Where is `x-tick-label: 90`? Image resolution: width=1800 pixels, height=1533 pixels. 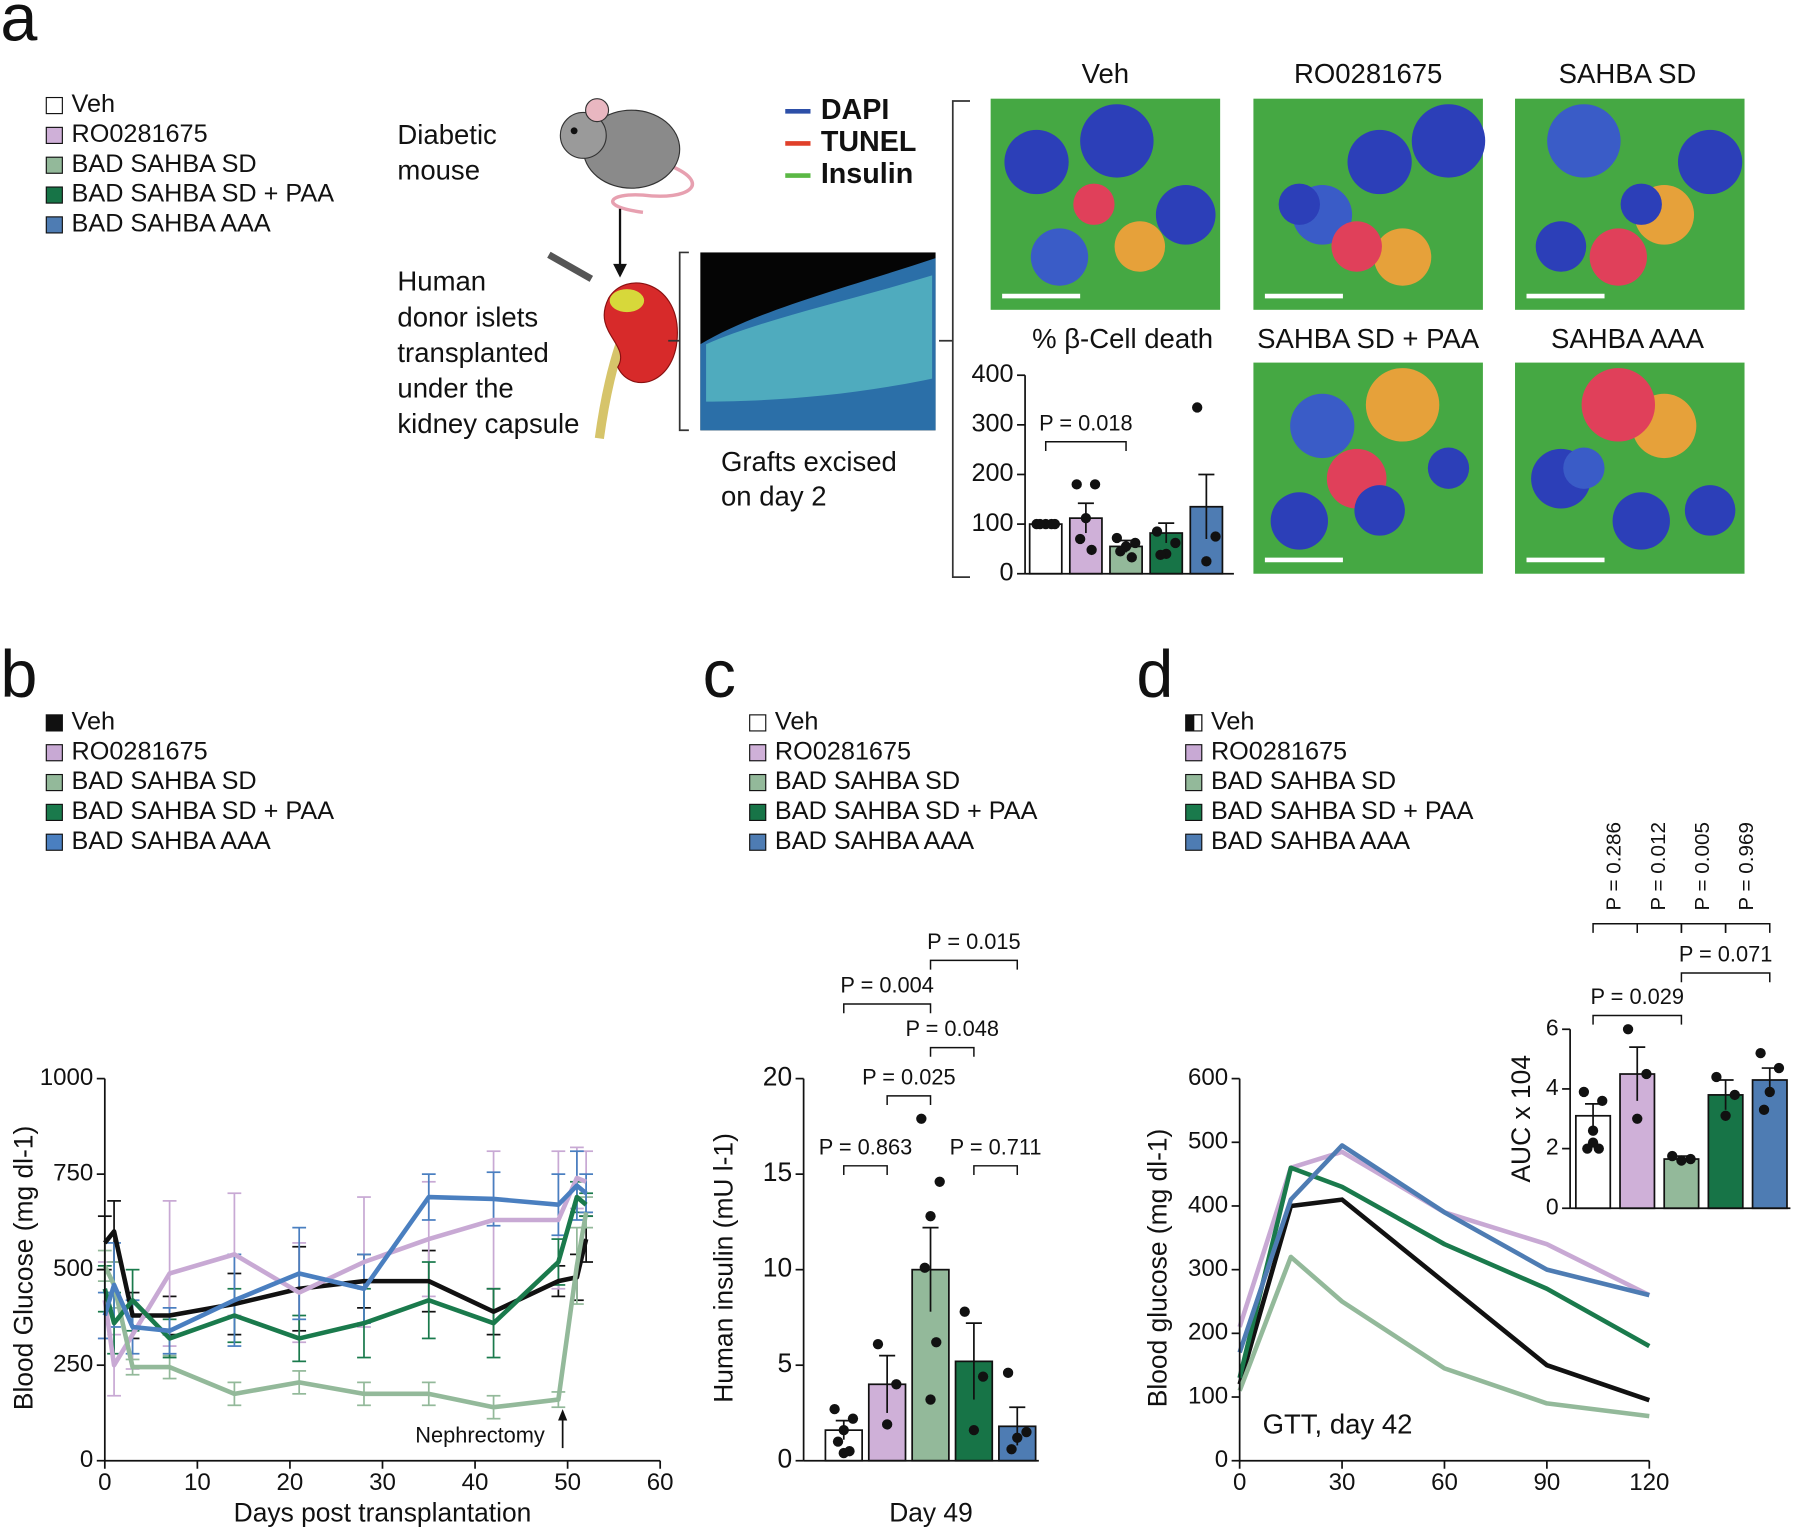
x-tick-label: 90 is located at coordinates (1546, 1482).